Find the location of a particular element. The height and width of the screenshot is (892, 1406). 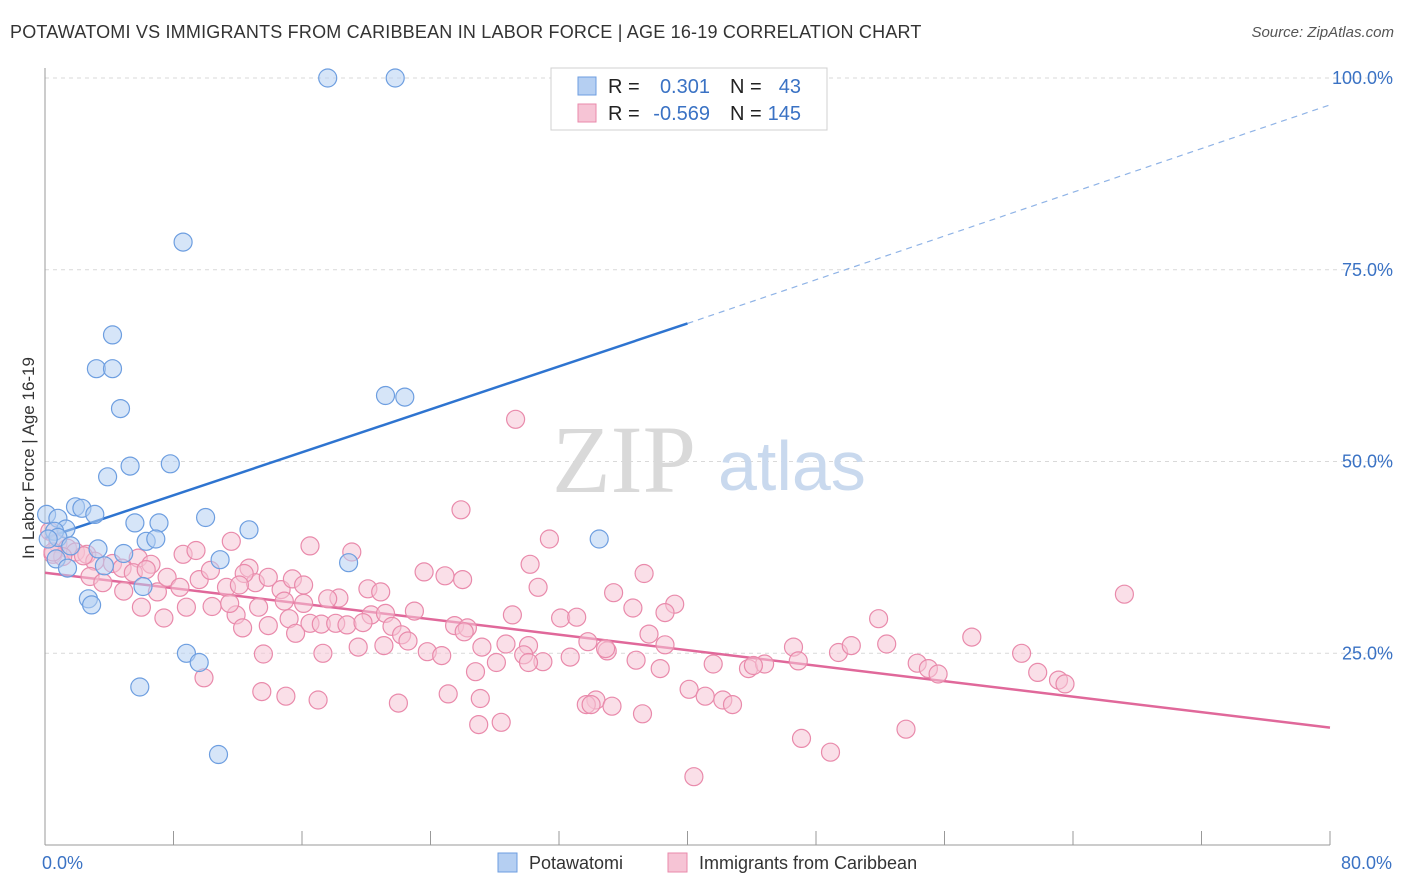

source-credit: Source: ZipAtlas.com is located at coordinates (1322, 32).